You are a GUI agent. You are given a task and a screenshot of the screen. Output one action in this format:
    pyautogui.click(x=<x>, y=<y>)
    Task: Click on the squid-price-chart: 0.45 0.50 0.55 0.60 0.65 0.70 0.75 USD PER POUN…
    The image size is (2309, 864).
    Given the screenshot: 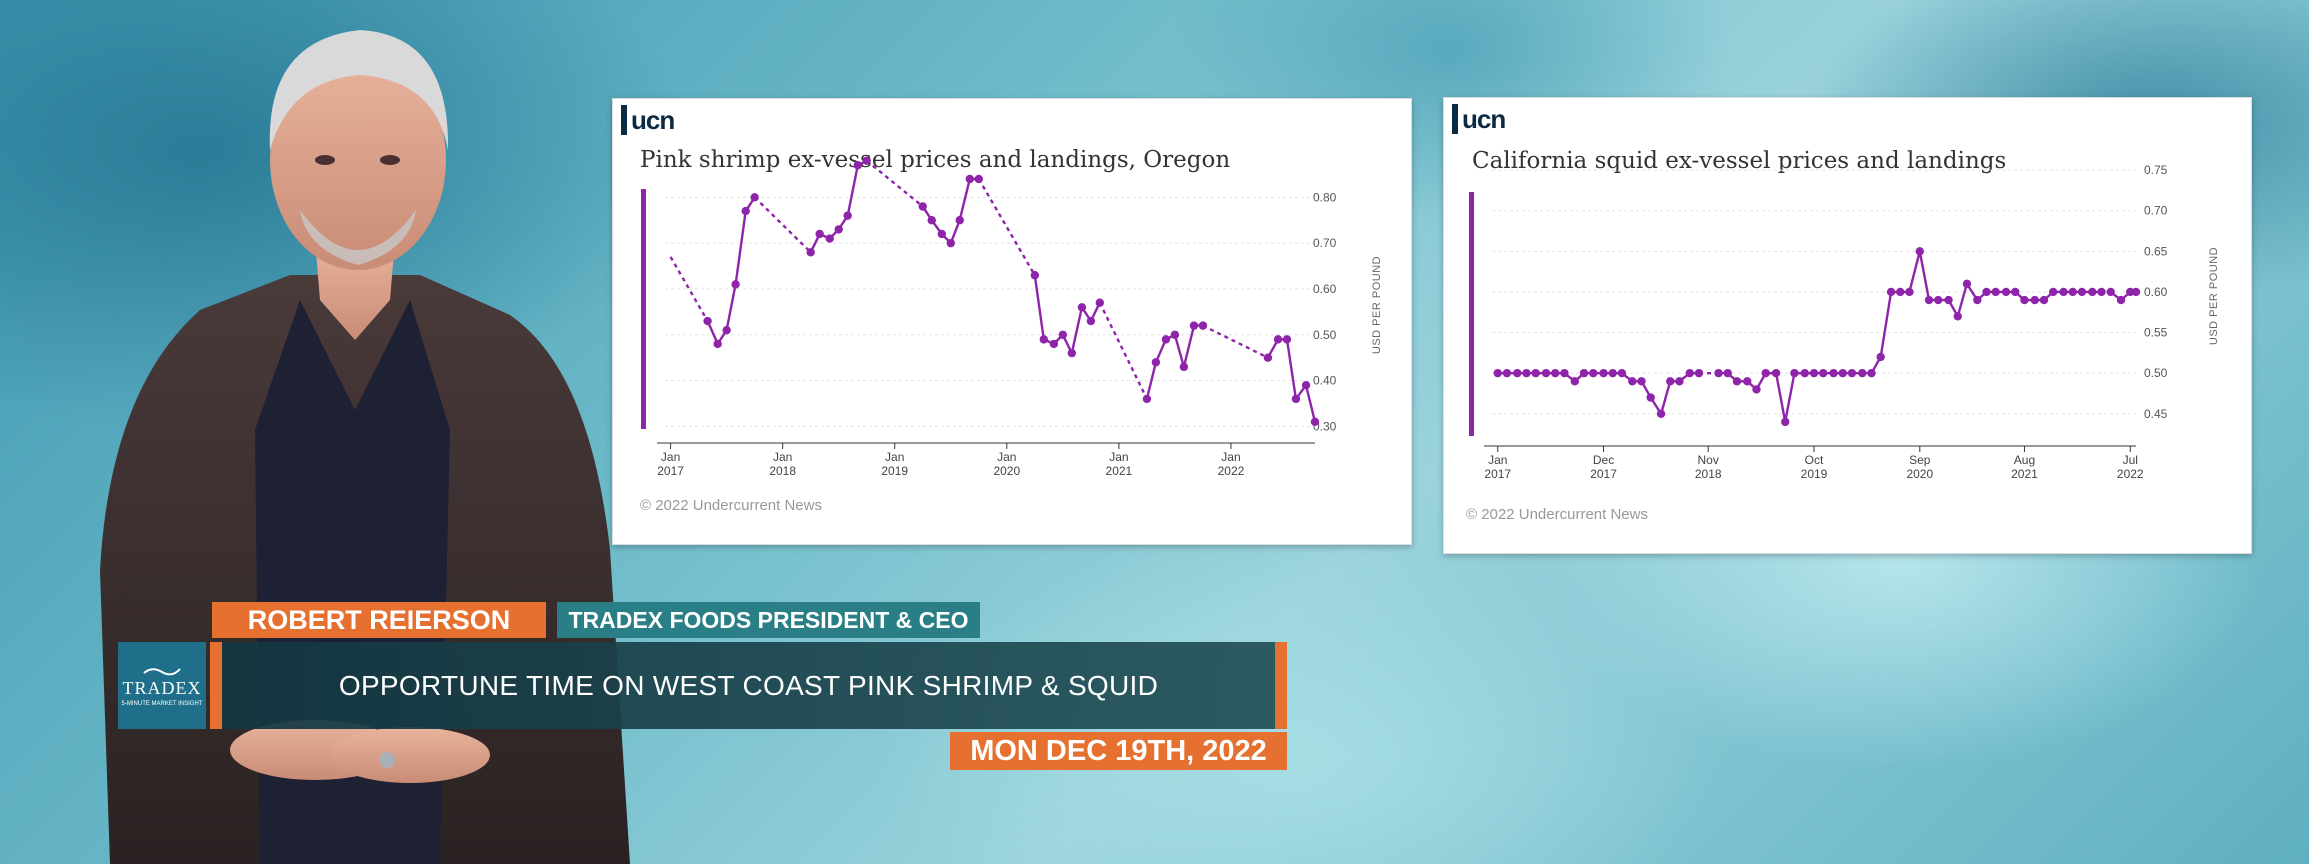 What is the action you would take?
    pyautogui.click(x=1844, y=322)
    